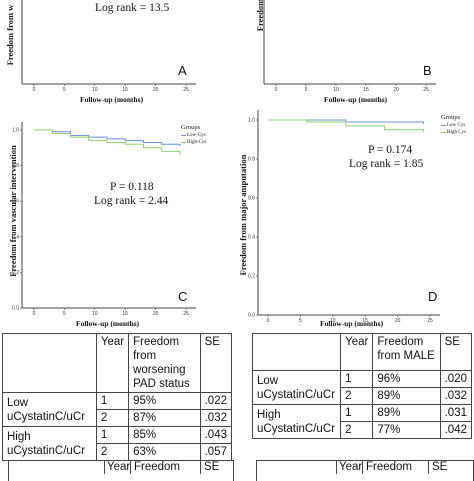 The width and height of the screenshot is (474, 481). Describe the element at coordinates (132, 8) in the screenshot. I see `panel-a-log-rank: Log rank = 13.5` at that location.